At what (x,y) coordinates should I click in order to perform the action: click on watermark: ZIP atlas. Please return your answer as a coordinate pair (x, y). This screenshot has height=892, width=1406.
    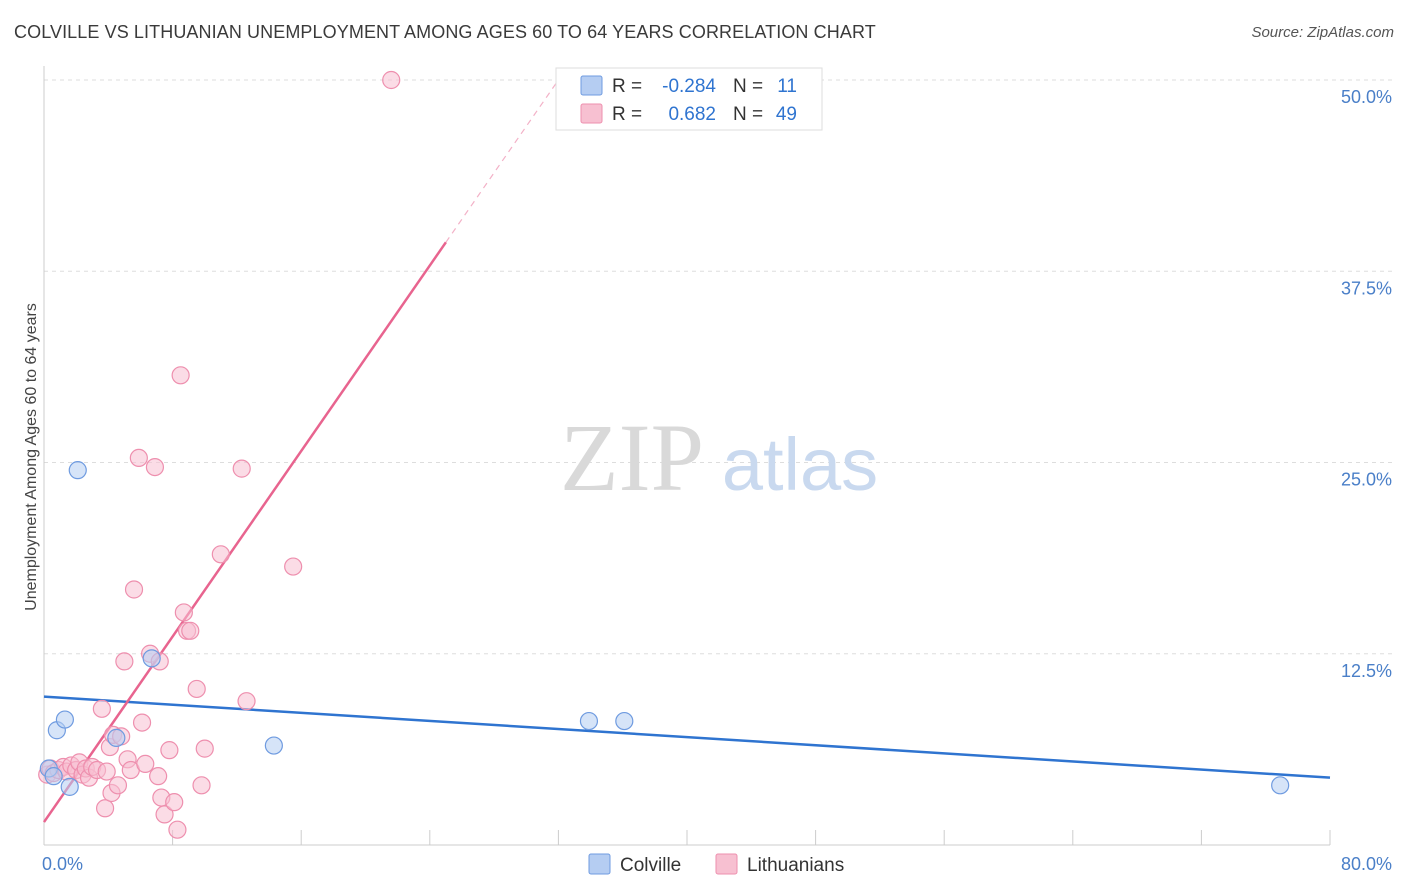
    Looking at the image, I should click on (719, 457).